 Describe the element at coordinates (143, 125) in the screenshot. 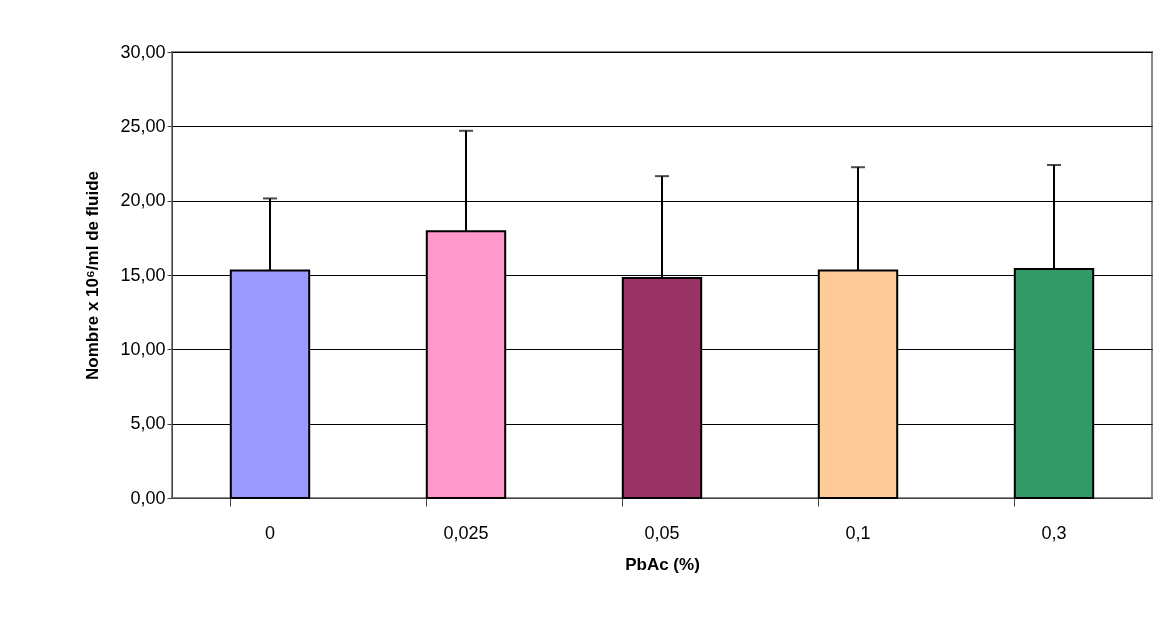

I see `y-tick-label: 25,00` at that location.